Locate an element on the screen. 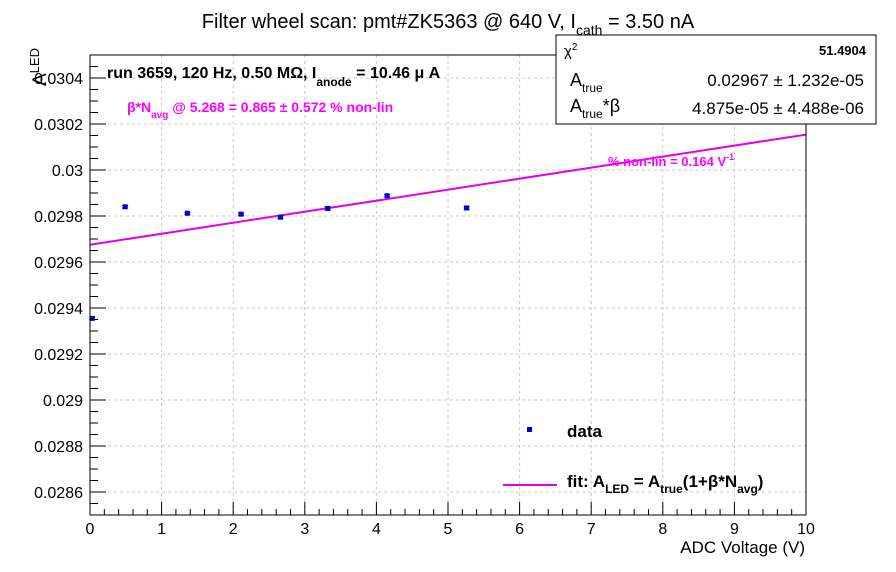  y-tick-label: 0.0302 is located at coordinates (58, 125).